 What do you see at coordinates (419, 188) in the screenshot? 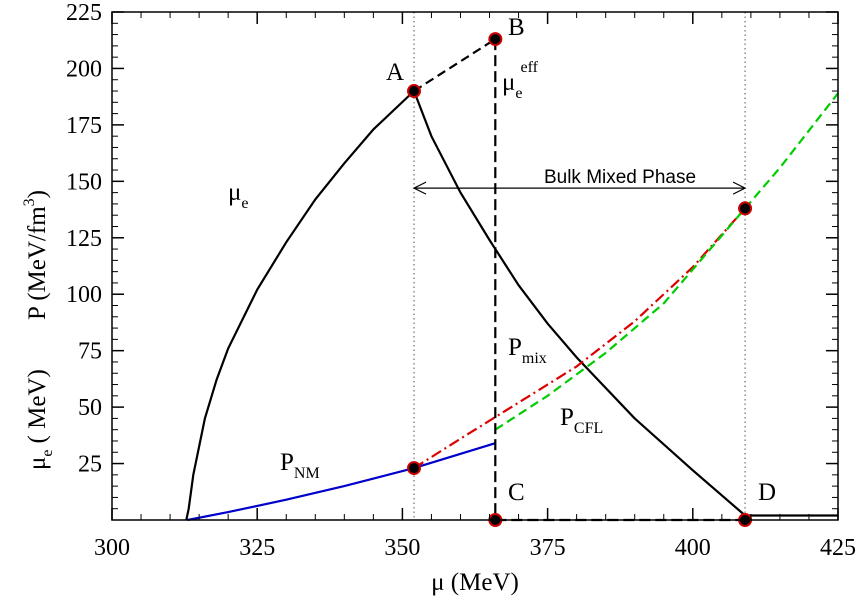
I see `arrow-head-left` at bounding box center [419, 188].